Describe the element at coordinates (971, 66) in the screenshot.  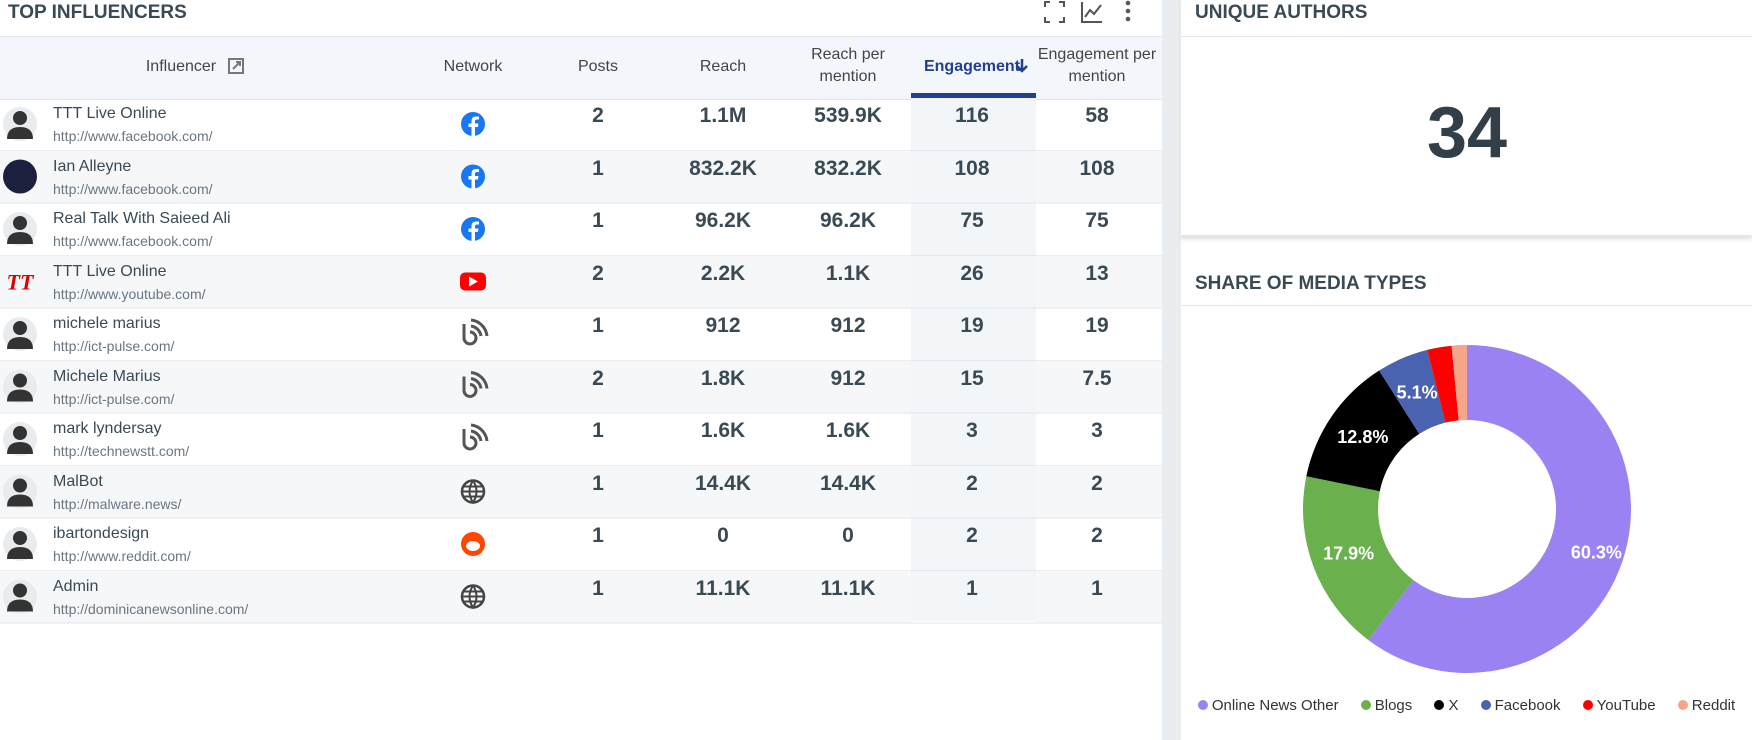
I see `column-header: Engagement` at that location.